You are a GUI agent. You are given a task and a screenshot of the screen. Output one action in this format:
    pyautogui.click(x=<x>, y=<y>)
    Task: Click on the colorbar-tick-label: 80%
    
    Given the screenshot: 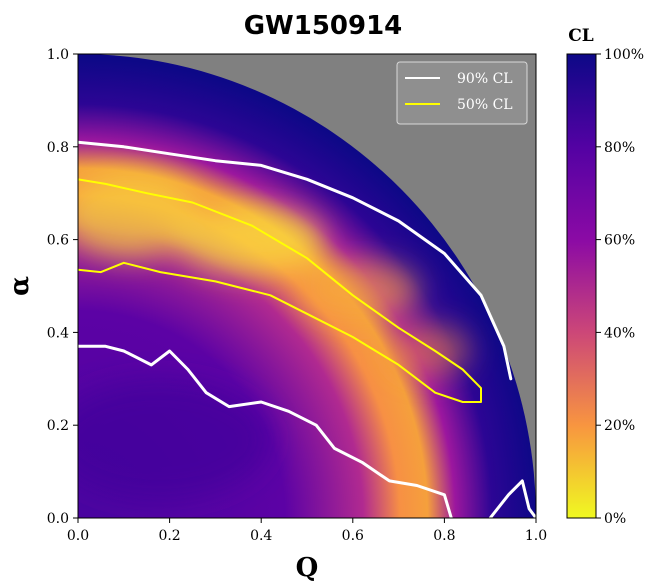 What is the action you would take?
    pyautogui.click(x=619, y=148)
    